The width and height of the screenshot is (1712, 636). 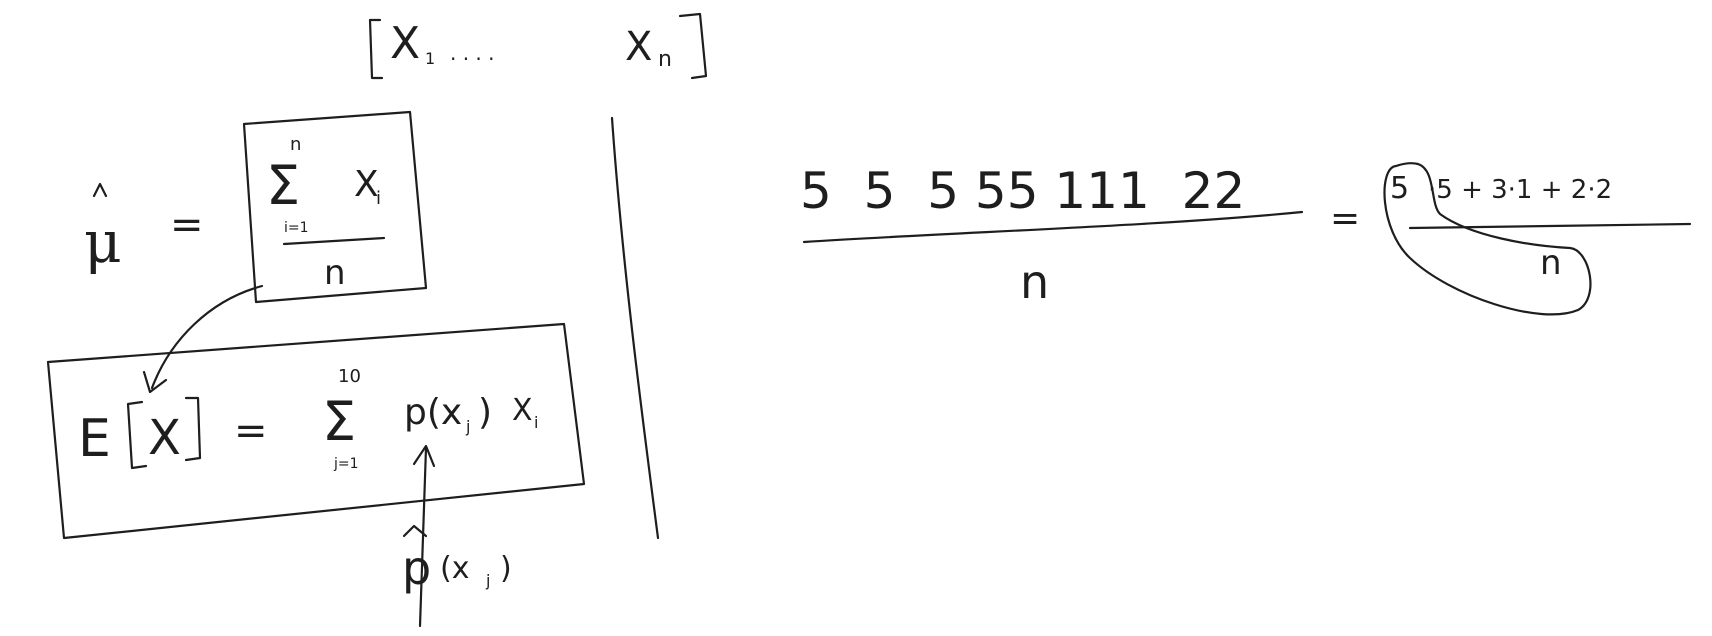 What do you see at coordinates (283, 185) in the screenshot?
I see `mu-sum-symbol: Σ` at bounding box center [283, 185].